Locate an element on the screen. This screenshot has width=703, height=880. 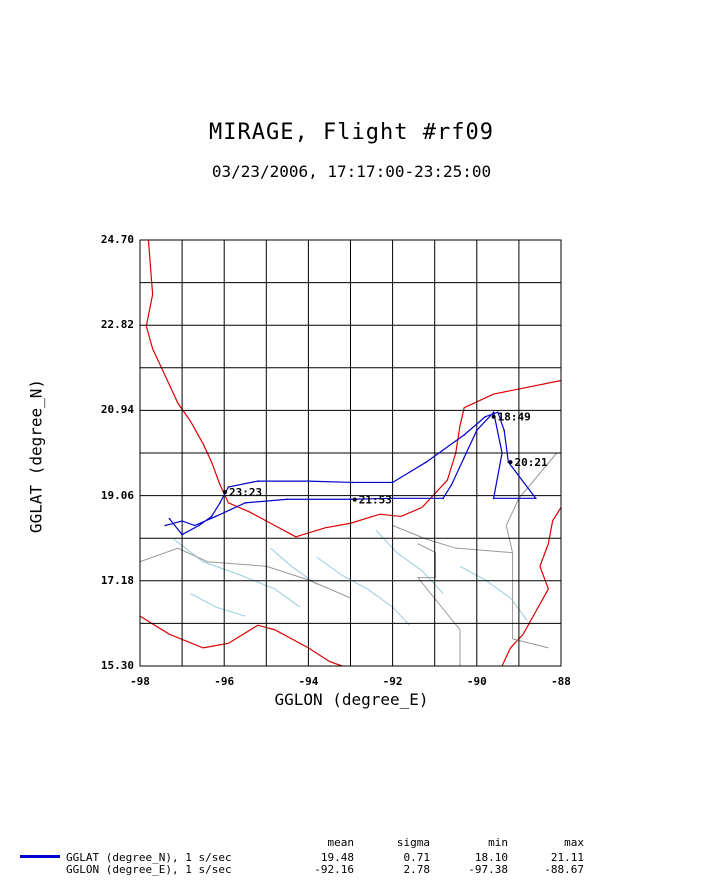
x-tick-label: -98 is located at coordinates (140, 681).